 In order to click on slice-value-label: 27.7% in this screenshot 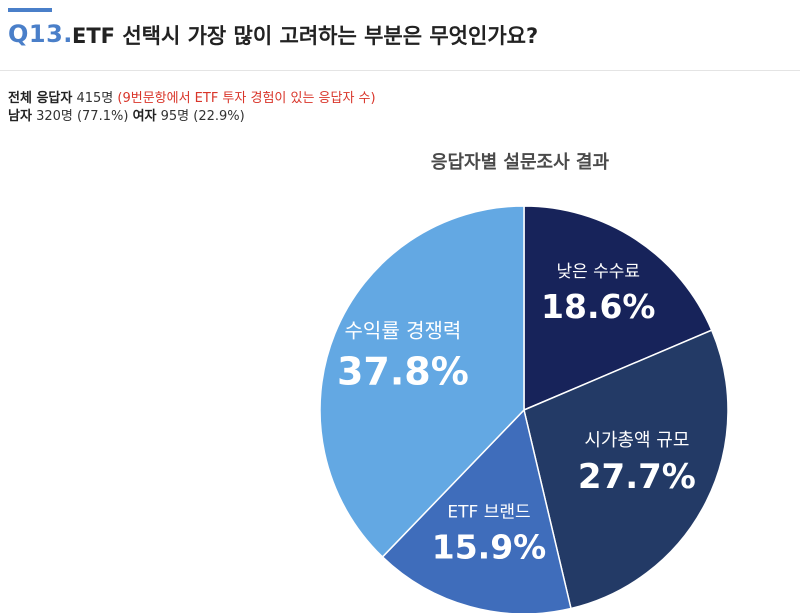, I will do `click(637, 477)`.